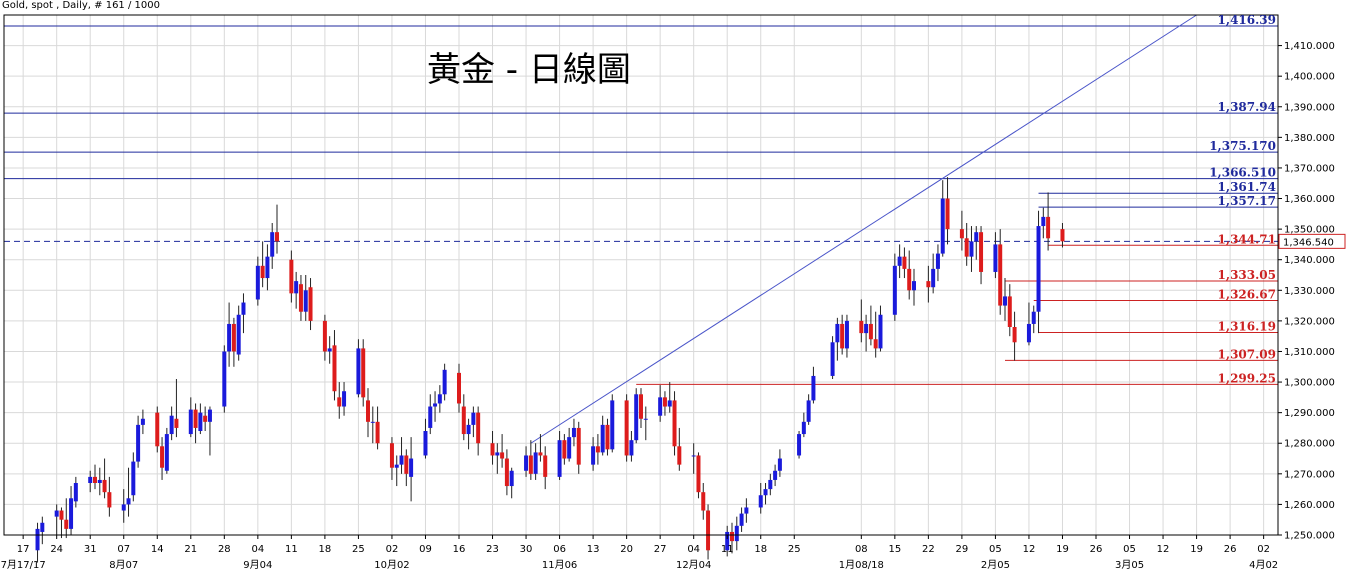 This screenshot has width=1354, height=583. What do you see at coordinates (559, 565) in the screenshot?
I see `month-label: 11月06` at bounding box center [559, 565].